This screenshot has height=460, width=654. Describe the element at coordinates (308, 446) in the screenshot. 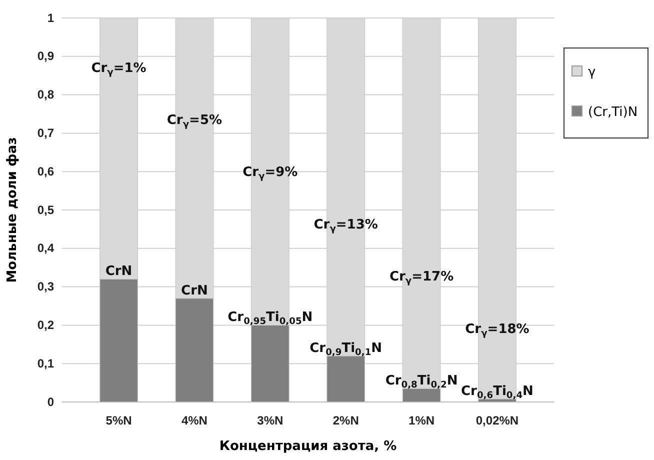

I see `x-axis-title: Концентрация азота, %` at that location.